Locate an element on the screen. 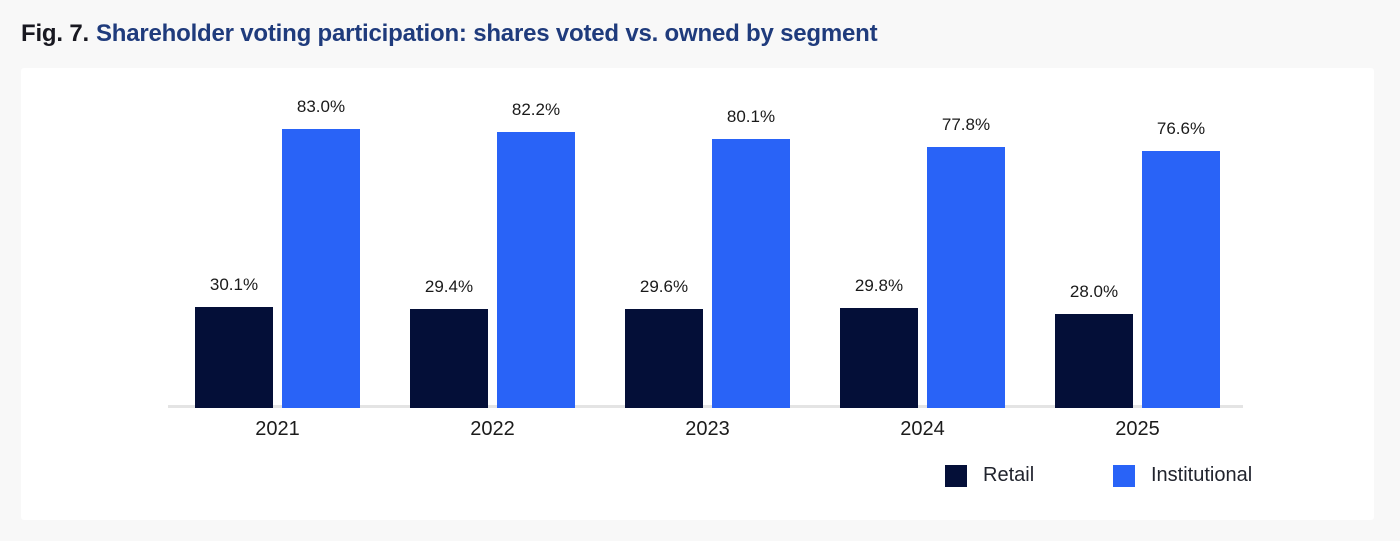 This screenshot has width=1400, height=541. legend-item-retail: Retail is located at coordinates (989, 475).